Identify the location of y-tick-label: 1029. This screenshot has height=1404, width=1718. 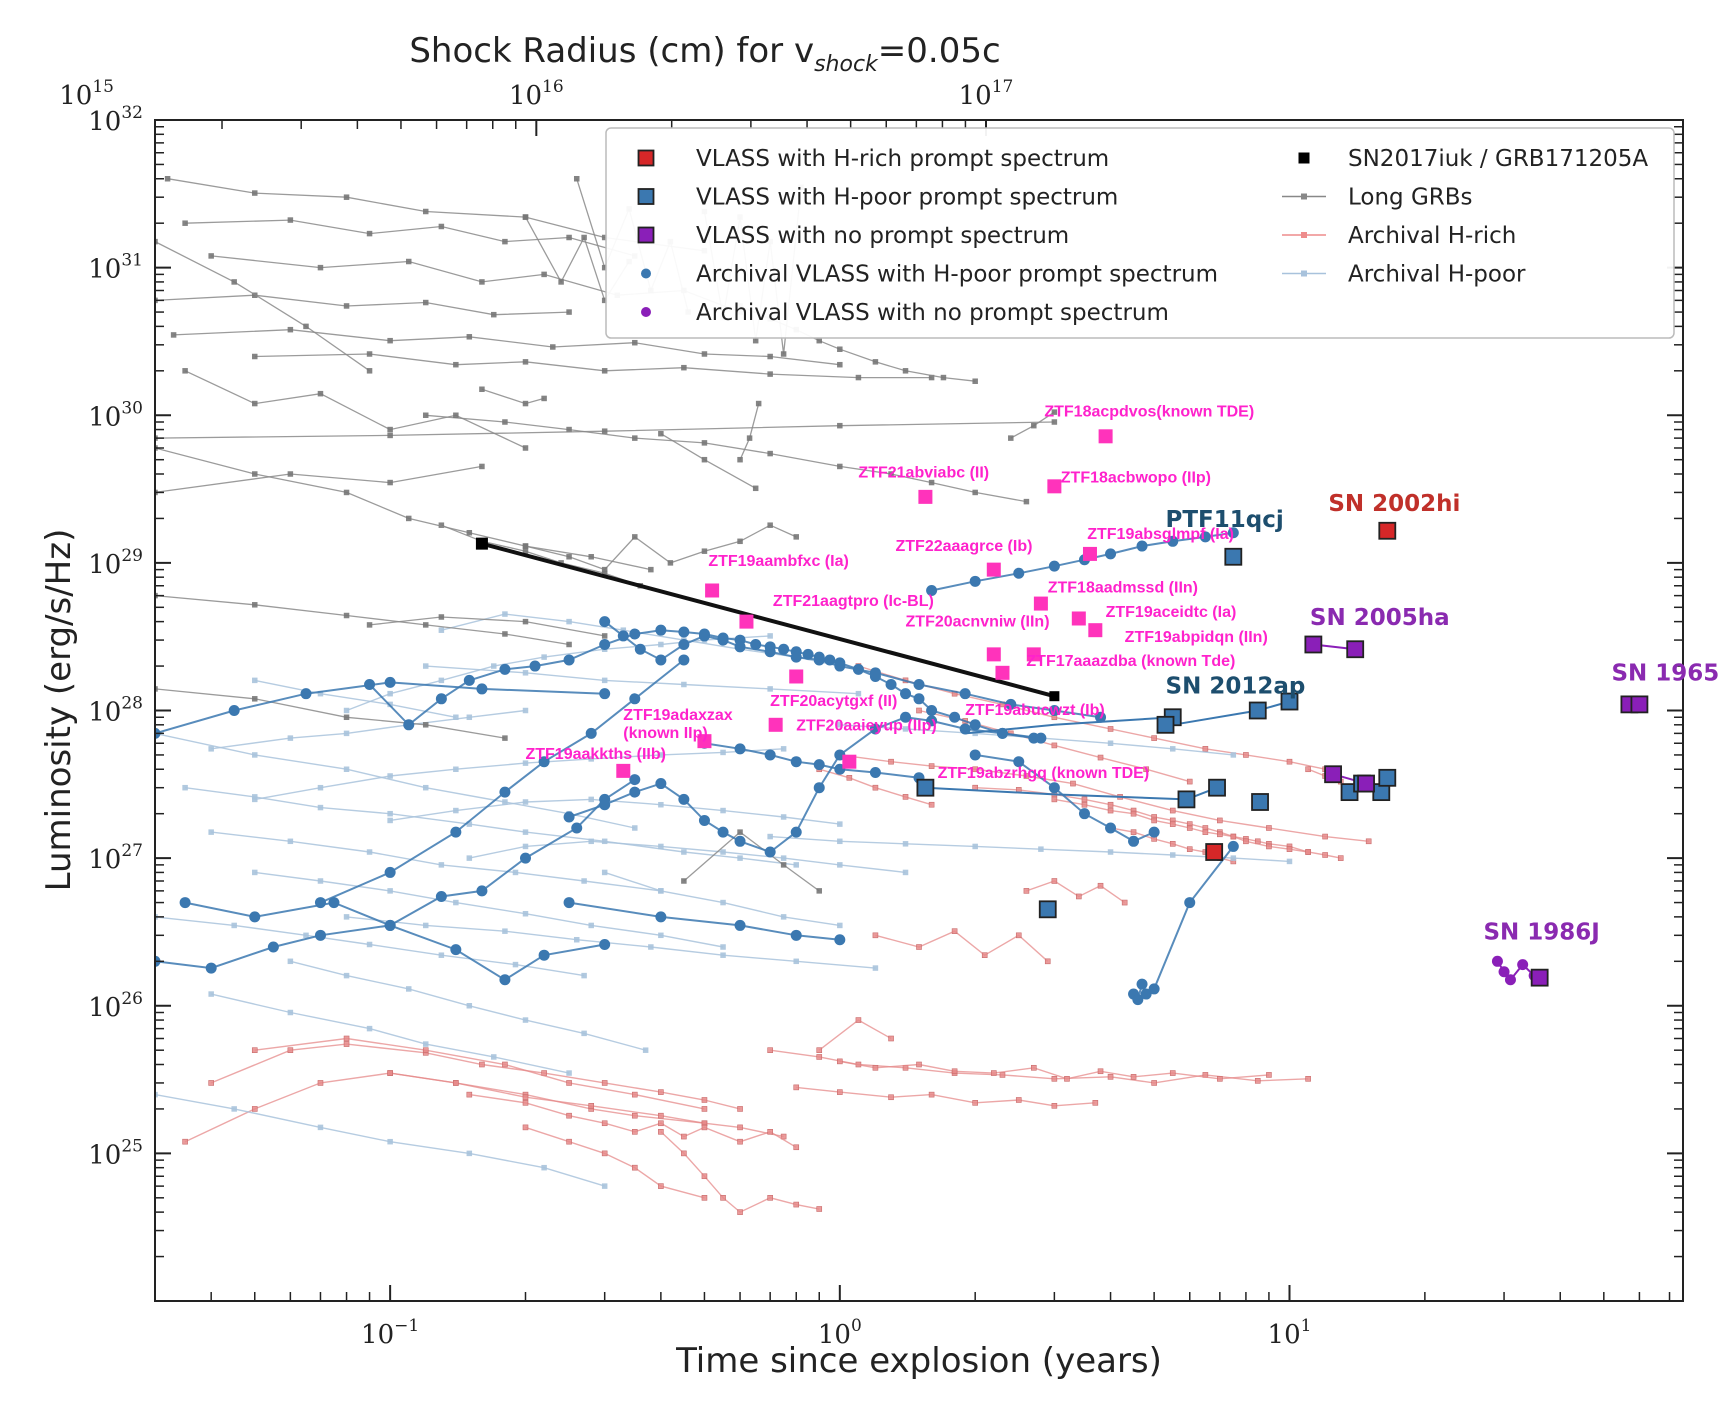
(115, 563).